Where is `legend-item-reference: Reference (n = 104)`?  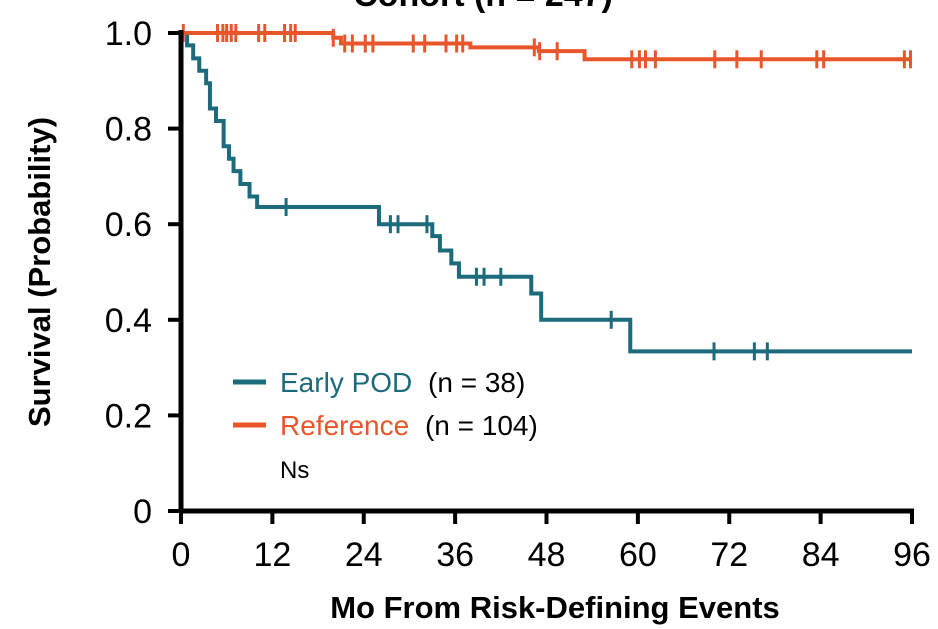 legend-item-reference: Reference (n = 104) is located at coordinates (385, 425).